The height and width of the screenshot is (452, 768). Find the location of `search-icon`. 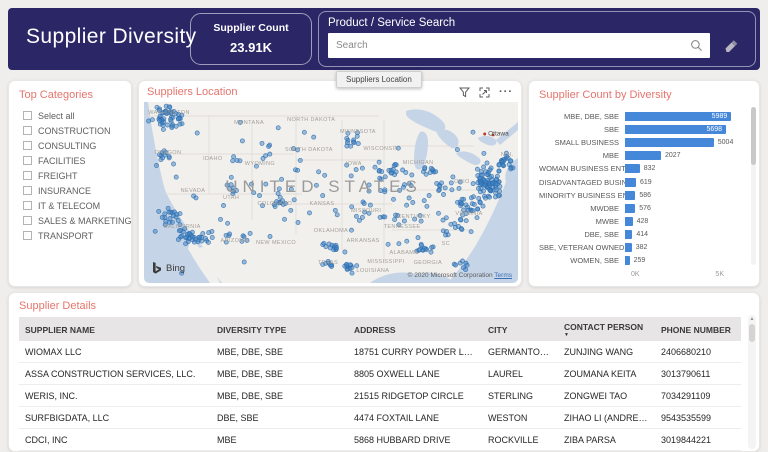

search-icon is located at coordinates (696, 45).